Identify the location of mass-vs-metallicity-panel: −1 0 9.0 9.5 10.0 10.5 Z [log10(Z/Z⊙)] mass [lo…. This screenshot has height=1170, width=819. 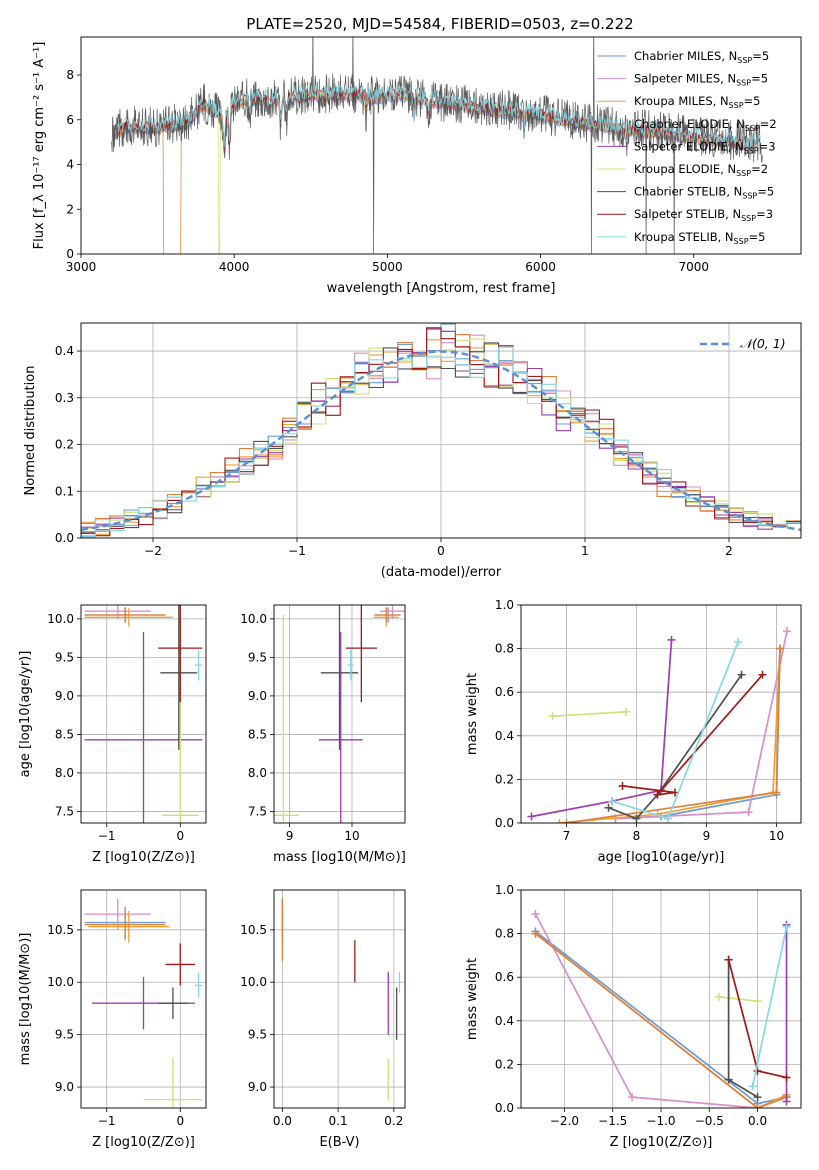
(112, 1019).